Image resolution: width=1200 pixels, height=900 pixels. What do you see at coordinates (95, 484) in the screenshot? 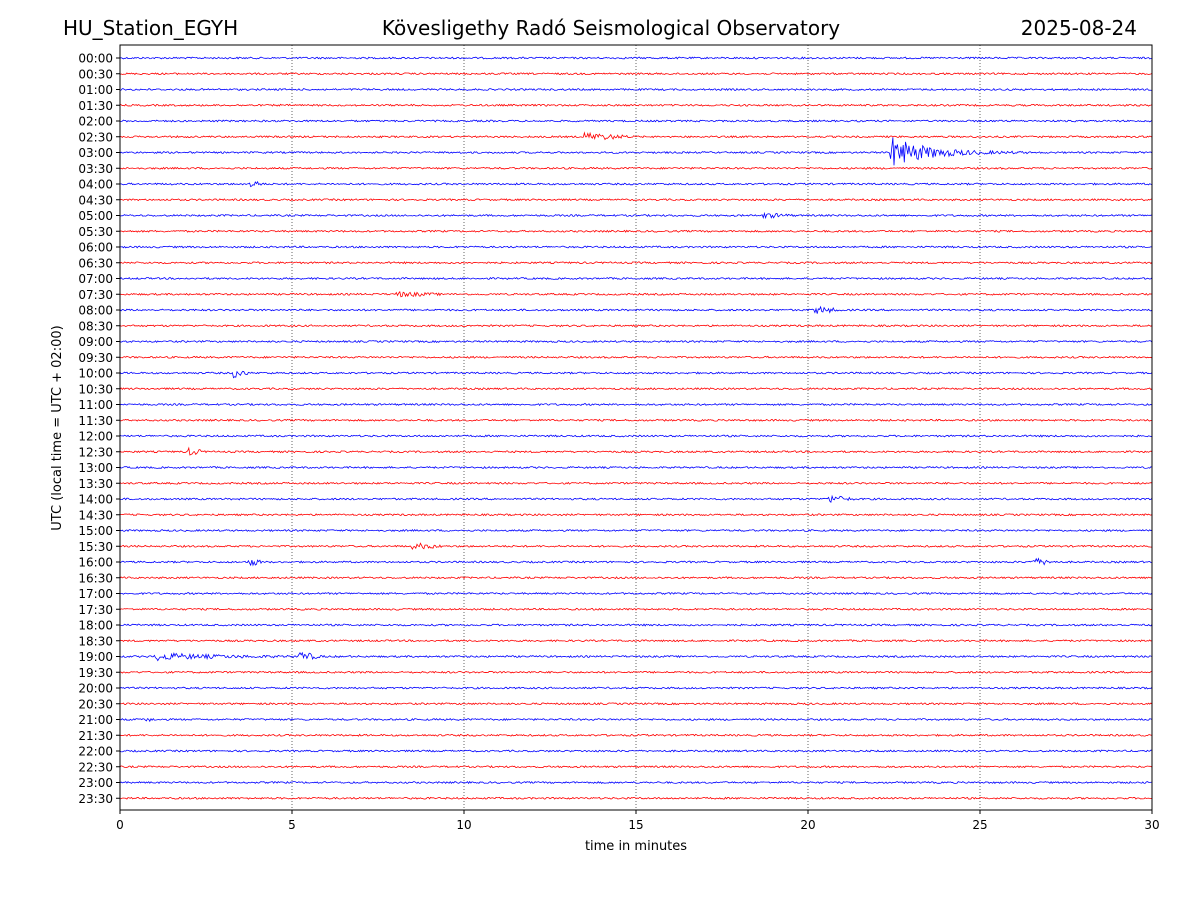
I see `row-label: 13:30` at bounding box center [95, 484].